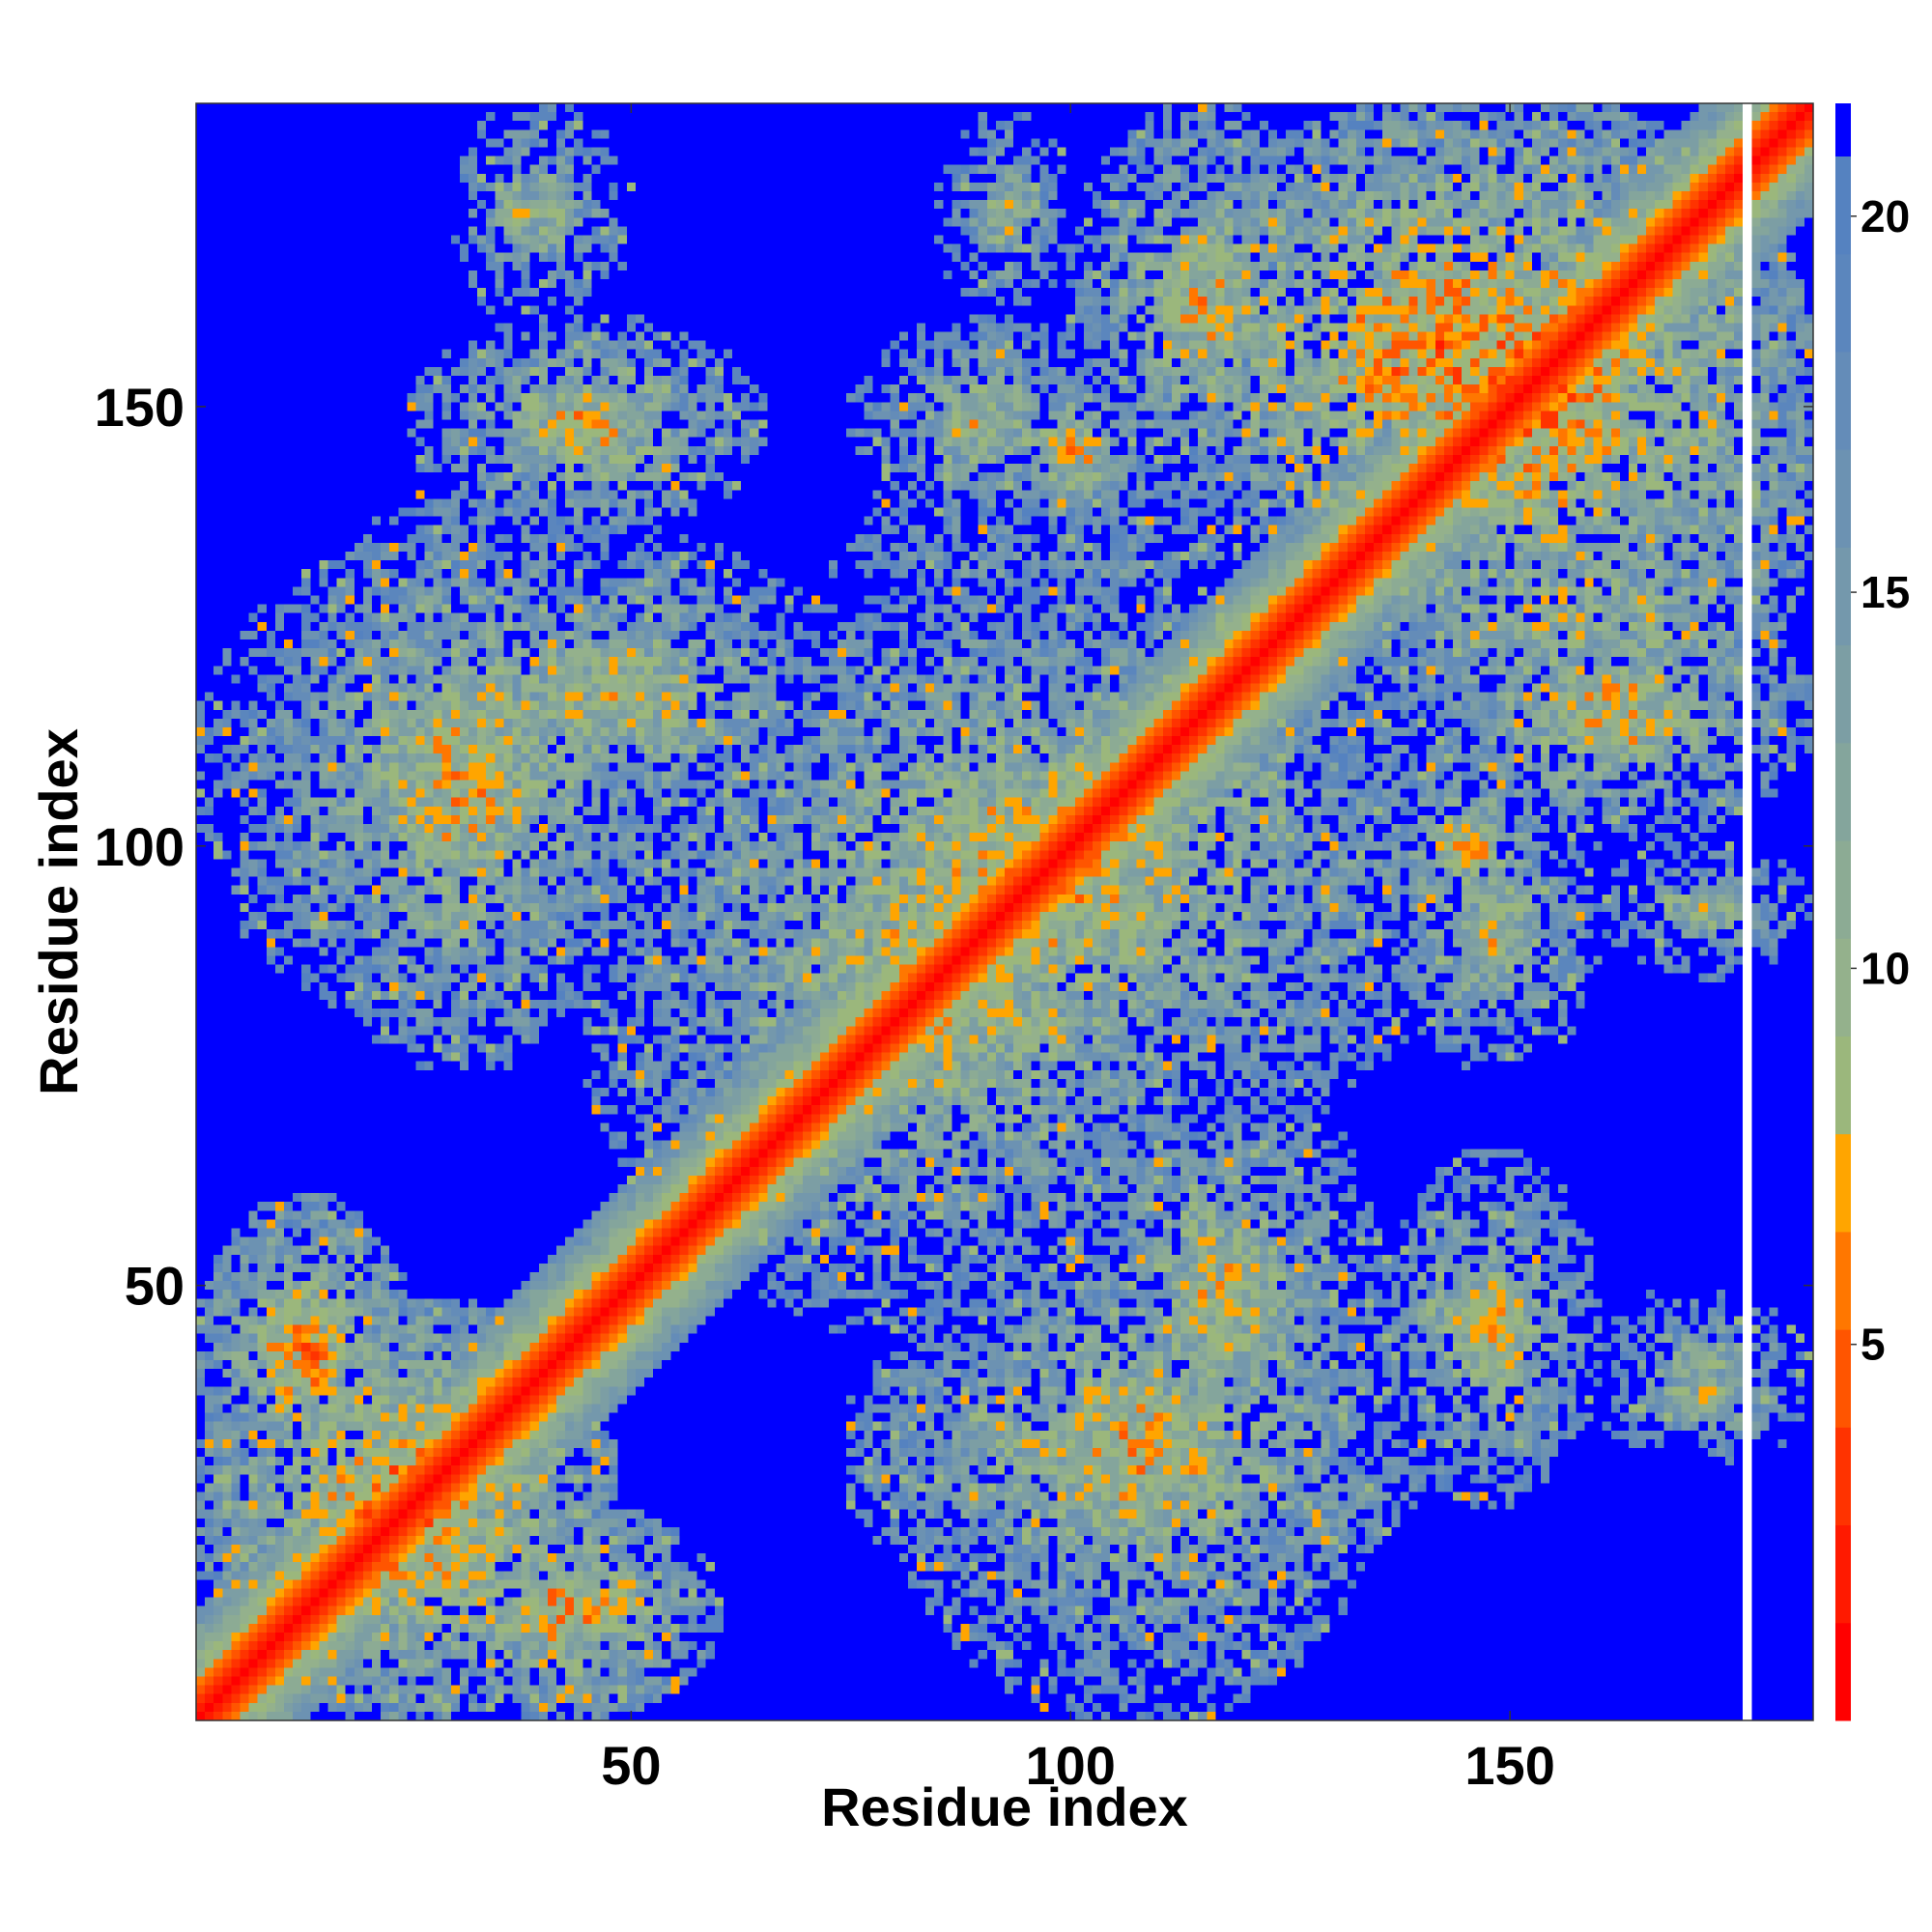 This screenshot has height=1932, width=1932. What do you see at coordinates (155, 1286) in the screenshot?
I see `y-tick-label: 50` at bounding box center [155, 1286].